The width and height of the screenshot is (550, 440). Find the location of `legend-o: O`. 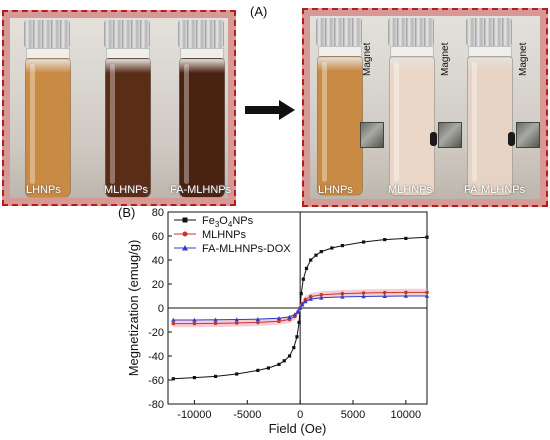

legend-o: O is located at coordinates (223, 221).